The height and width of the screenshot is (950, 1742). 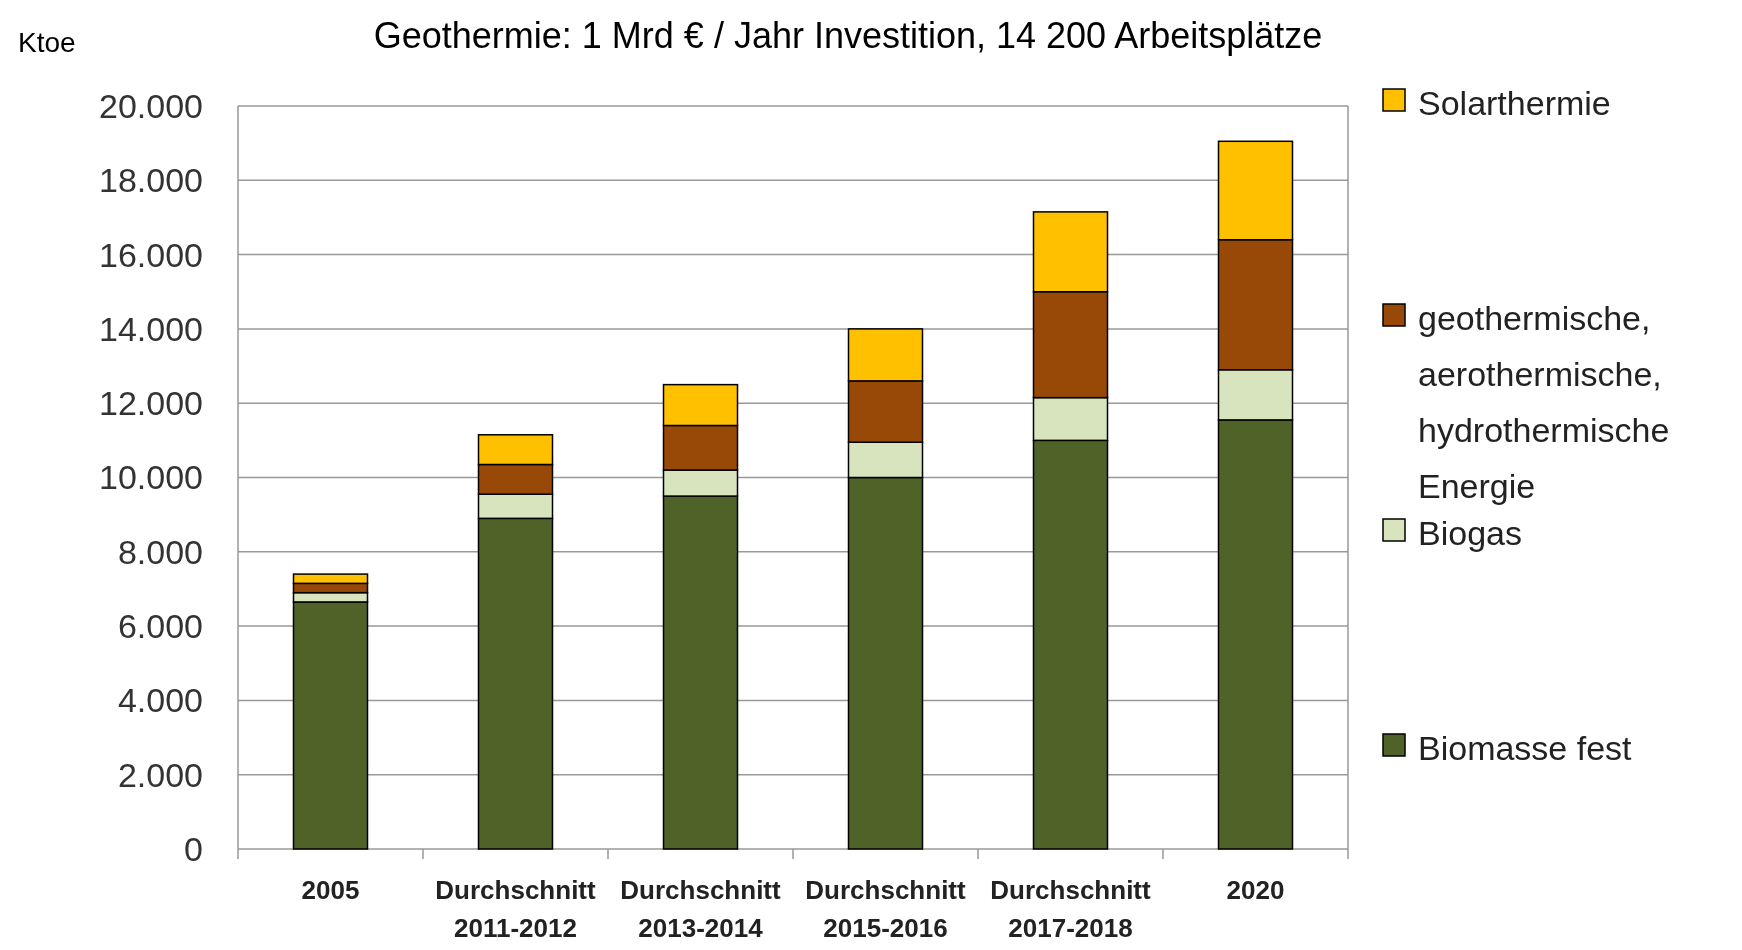 I want to click on y-tick-label: 16.000, so click(x=151, y=254).